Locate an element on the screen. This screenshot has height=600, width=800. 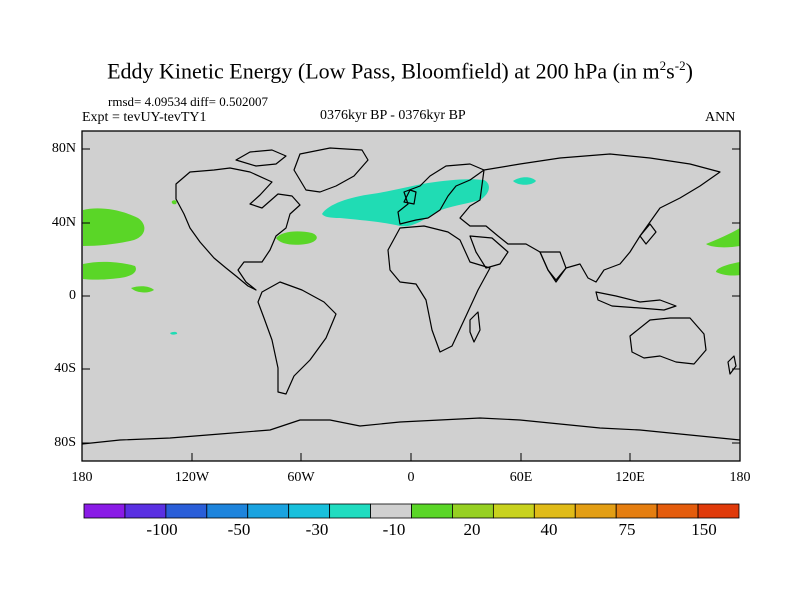
anomaly-west-atlantic-positive is located at coordinates (296, 238).